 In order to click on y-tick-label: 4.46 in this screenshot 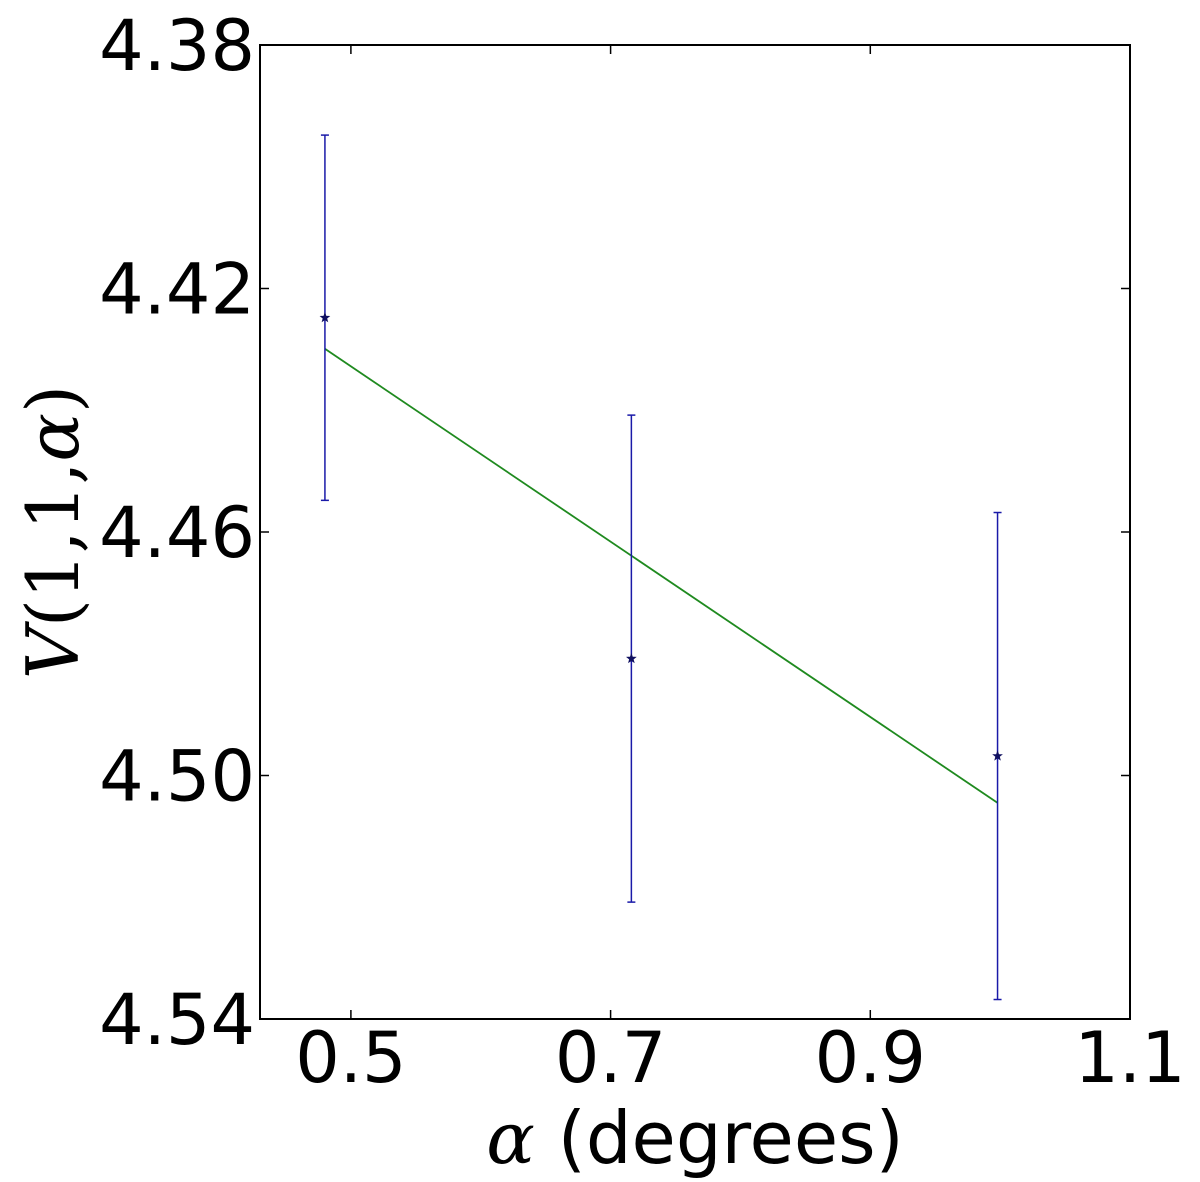, I will do `click(177, 533)`.